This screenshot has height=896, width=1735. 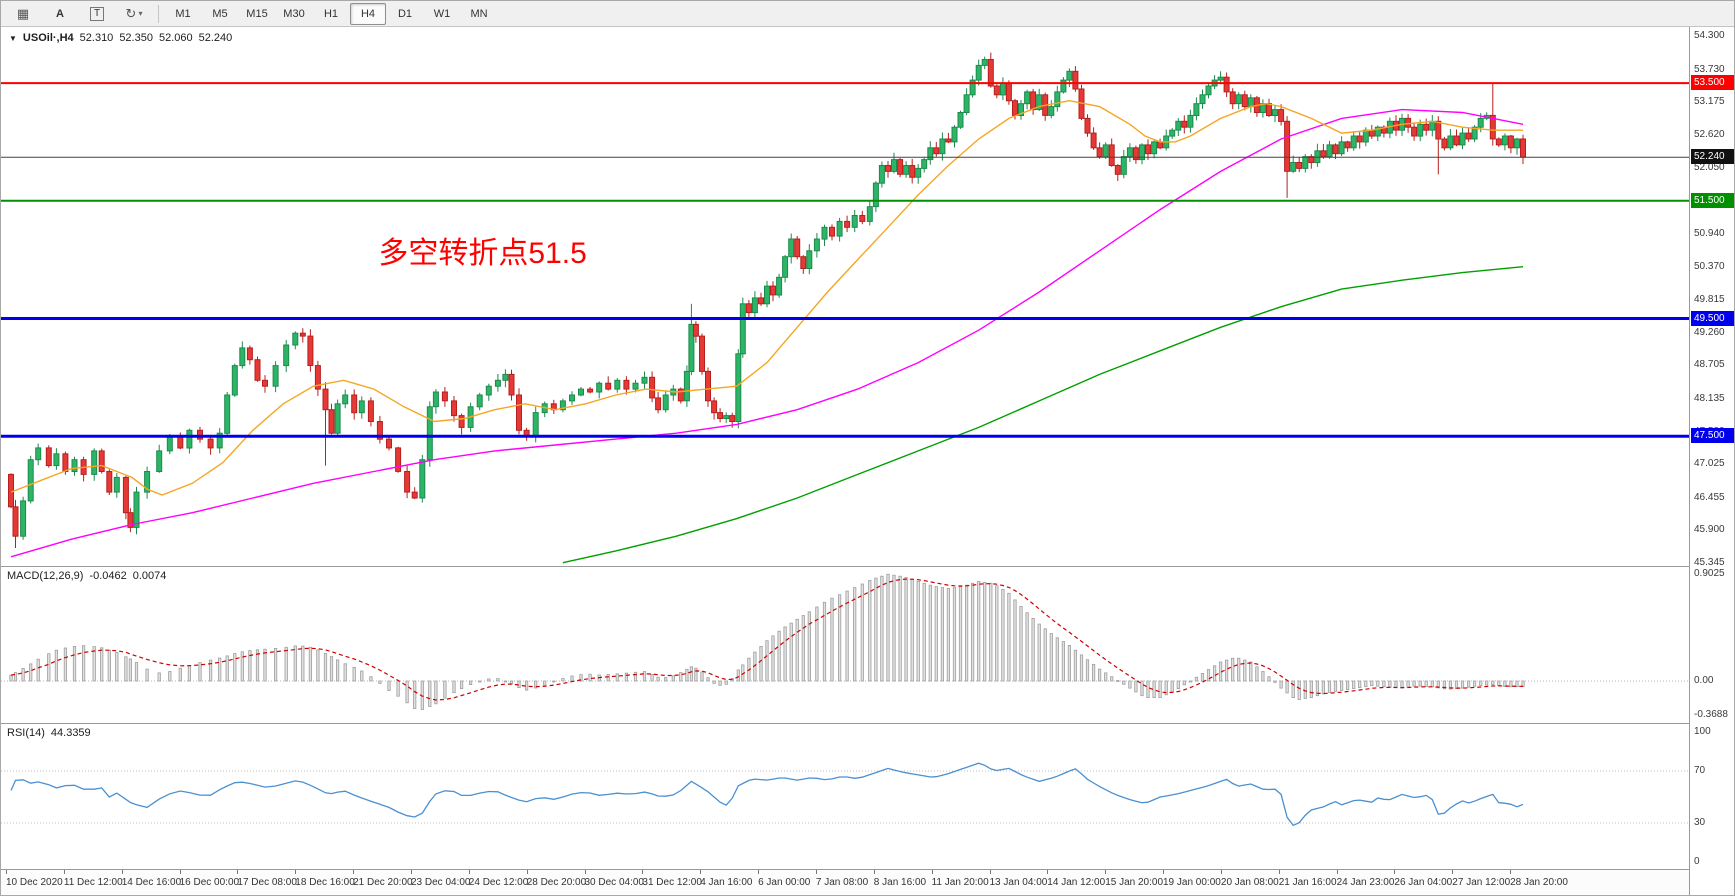 I want to click on ohlc-open: 52.310, so click(x=96, y=38).